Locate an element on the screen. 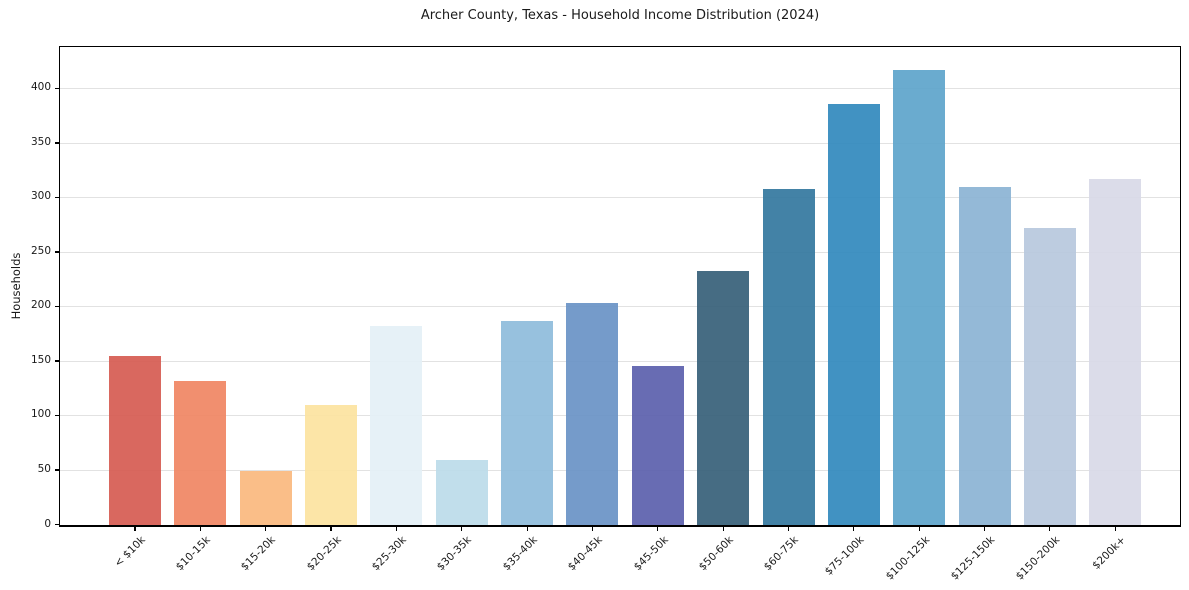  y-axis-label: Households is located at coordinates (16, 286).